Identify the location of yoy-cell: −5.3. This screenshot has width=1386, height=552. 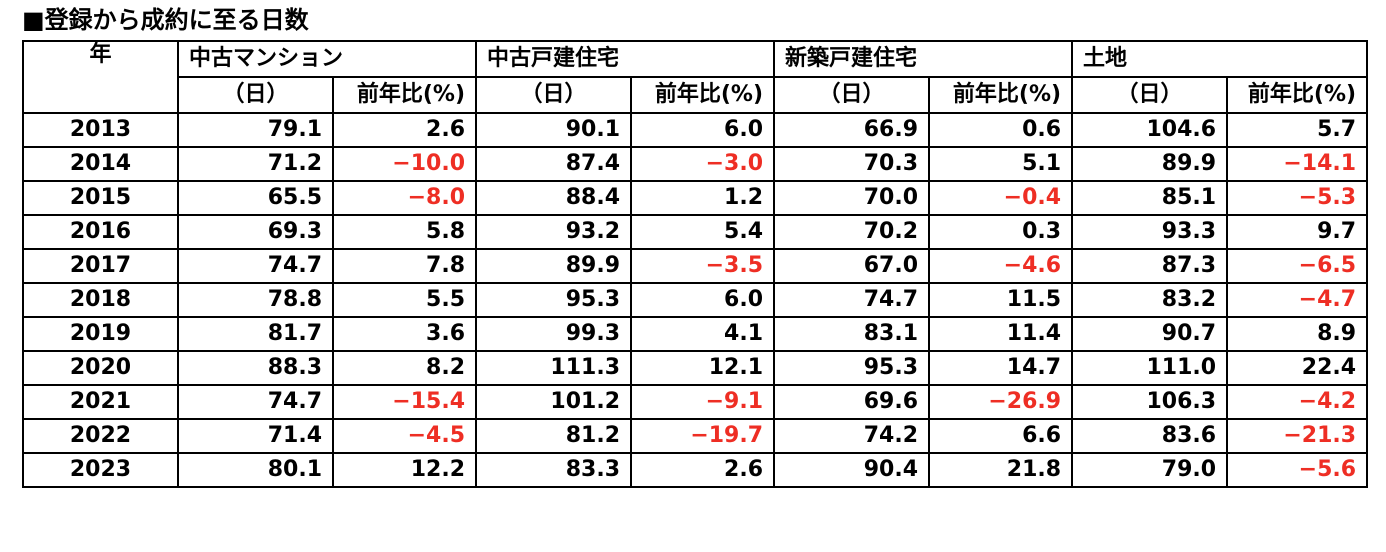
(1297, 198).